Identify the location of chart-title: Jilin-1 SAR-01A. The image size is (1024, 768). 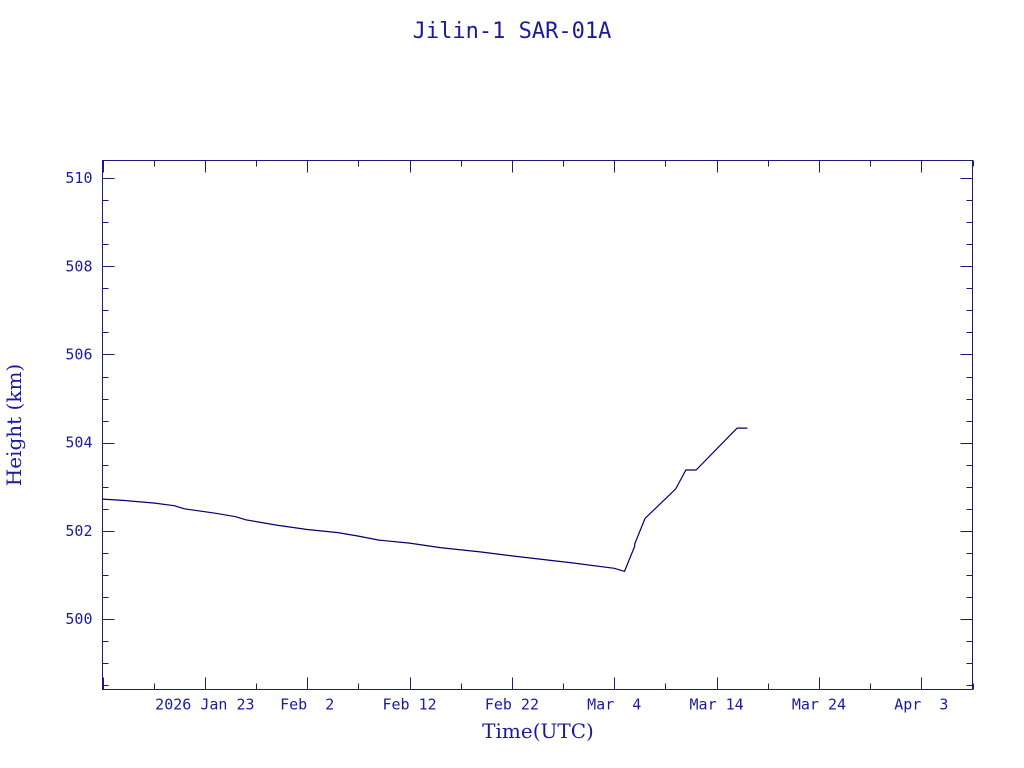
(512, 31).